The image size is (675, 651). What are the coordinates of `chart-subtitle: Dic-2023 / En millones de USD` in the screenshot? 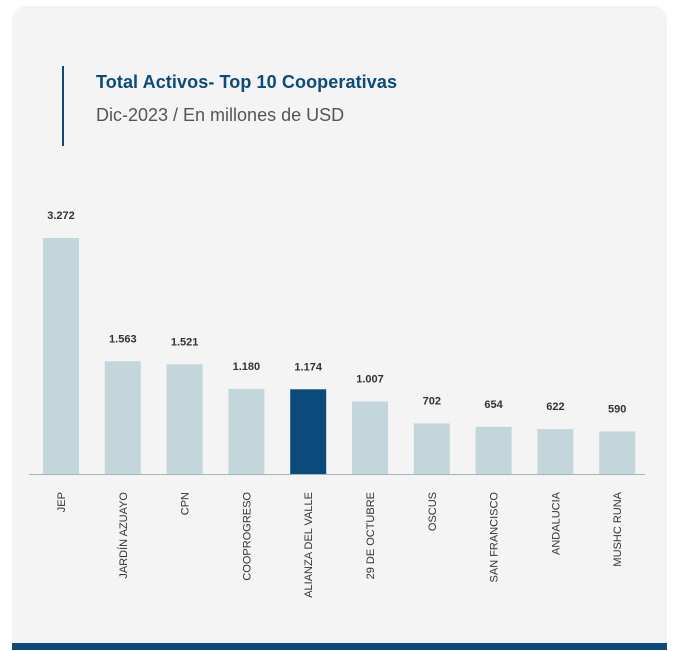 It's located at (220, 115).